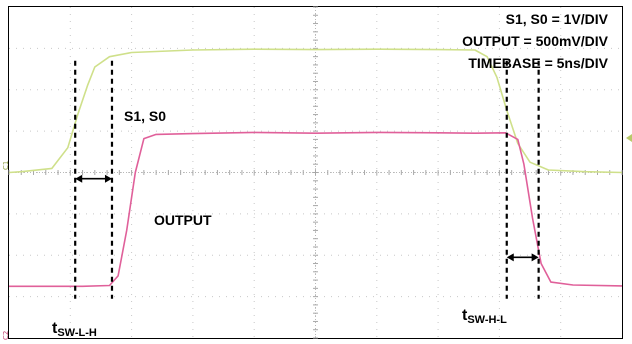  Describe the element at coordinates (6, 165) in the screenshot. I see `channel-1-marker: C1` at that location.